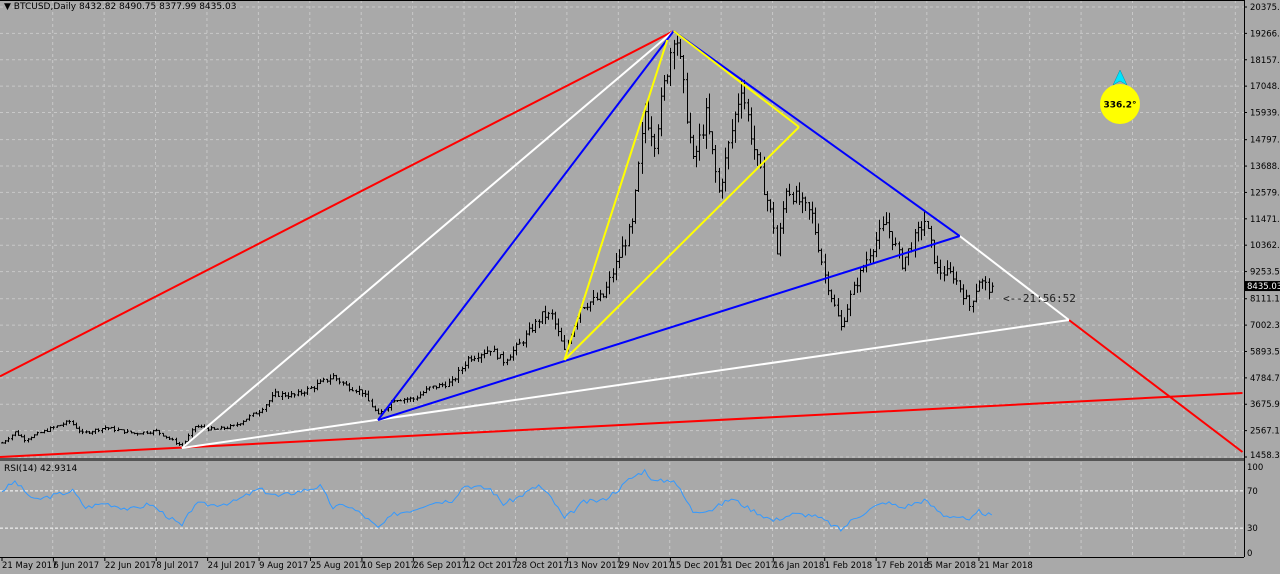  I want to click on dropdown-triangle-icon: ▼, so click(7, 7).